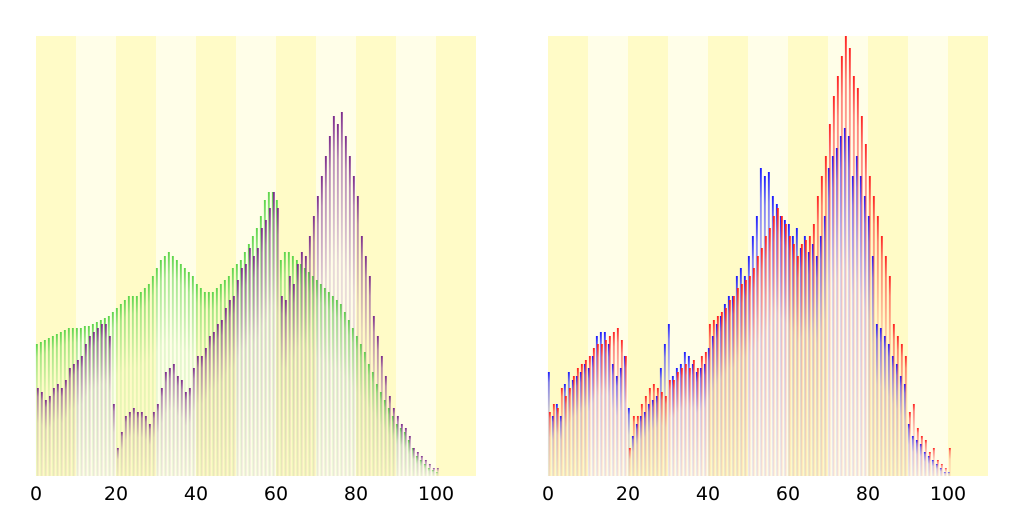 Image resolution: width=1024 pixels, height=512 pixels. What do you see at coordinates (948, 494) in the screenshot?
I see `right-x-tick-label: 100` at bounding box center [948, 494].